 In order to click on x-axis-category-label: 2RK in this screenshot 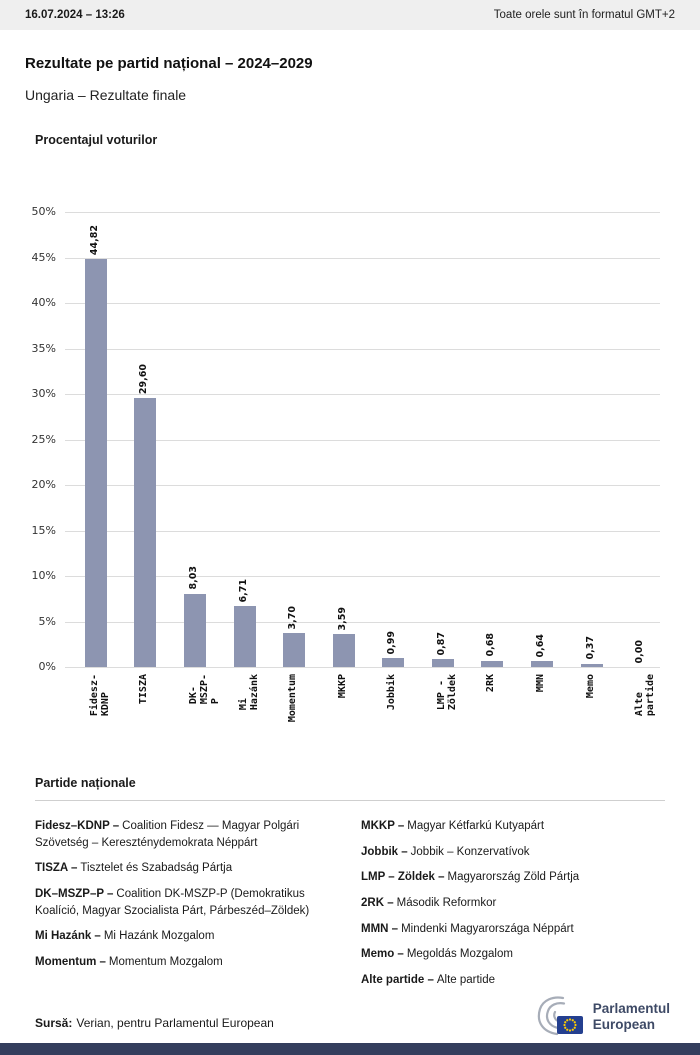, I will do `click(491, 683)`.